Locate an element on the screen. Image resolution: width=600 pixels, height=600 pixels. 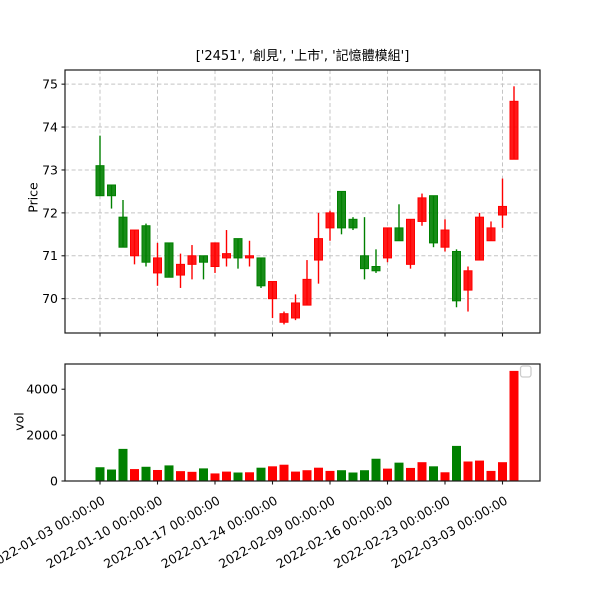
price-tick-label: 73 is located at coordinates (50, 169).